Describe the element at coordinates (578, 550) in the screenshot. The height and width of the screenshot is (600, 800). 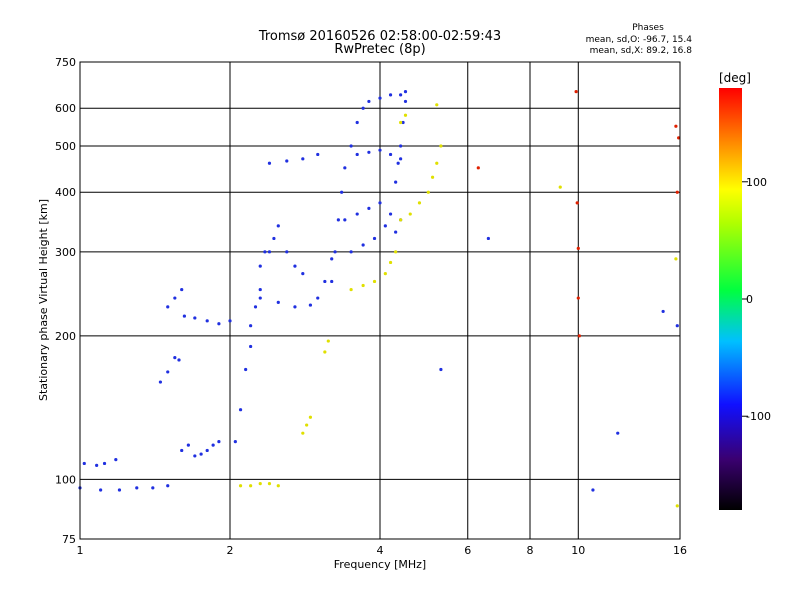
I see `x-tick-label: 10` at that location.